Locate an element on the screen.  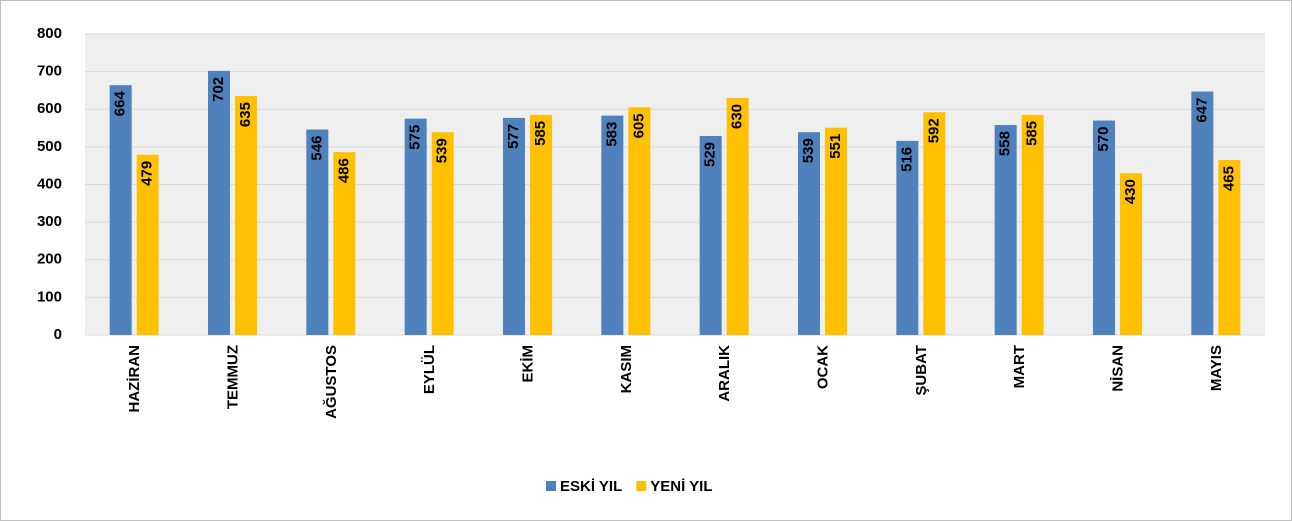
data-label: 702 is located at coordinates (218, 89).